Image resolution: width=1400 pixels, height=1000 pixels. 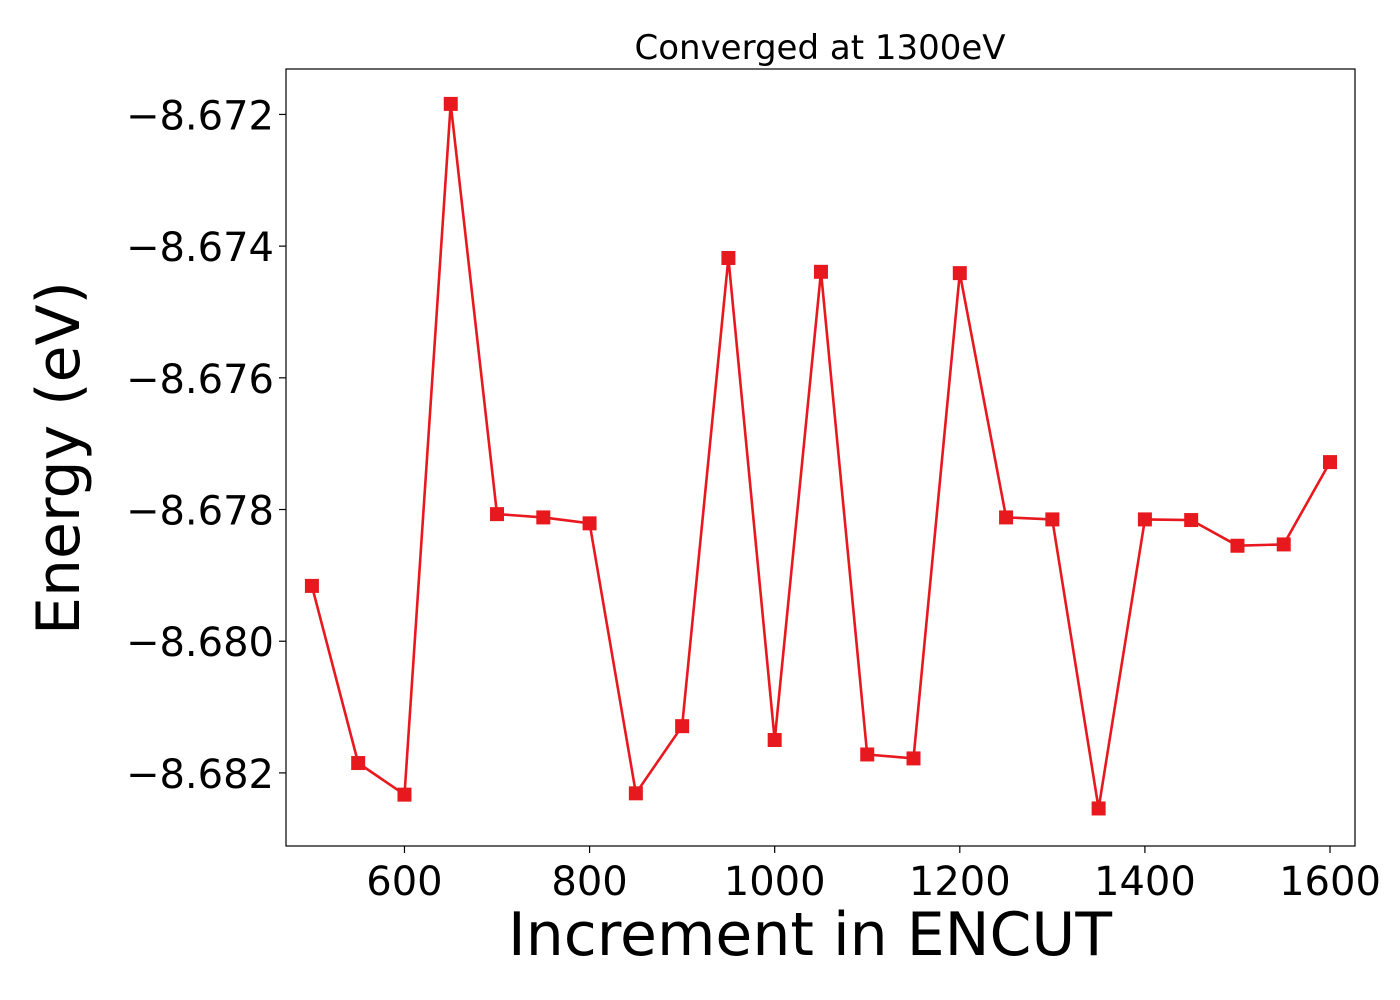 What do you see at coordinates (200, 775) in the screenshot?
I see `y-tick-label: −8.682` at bounding box center [200, 775].